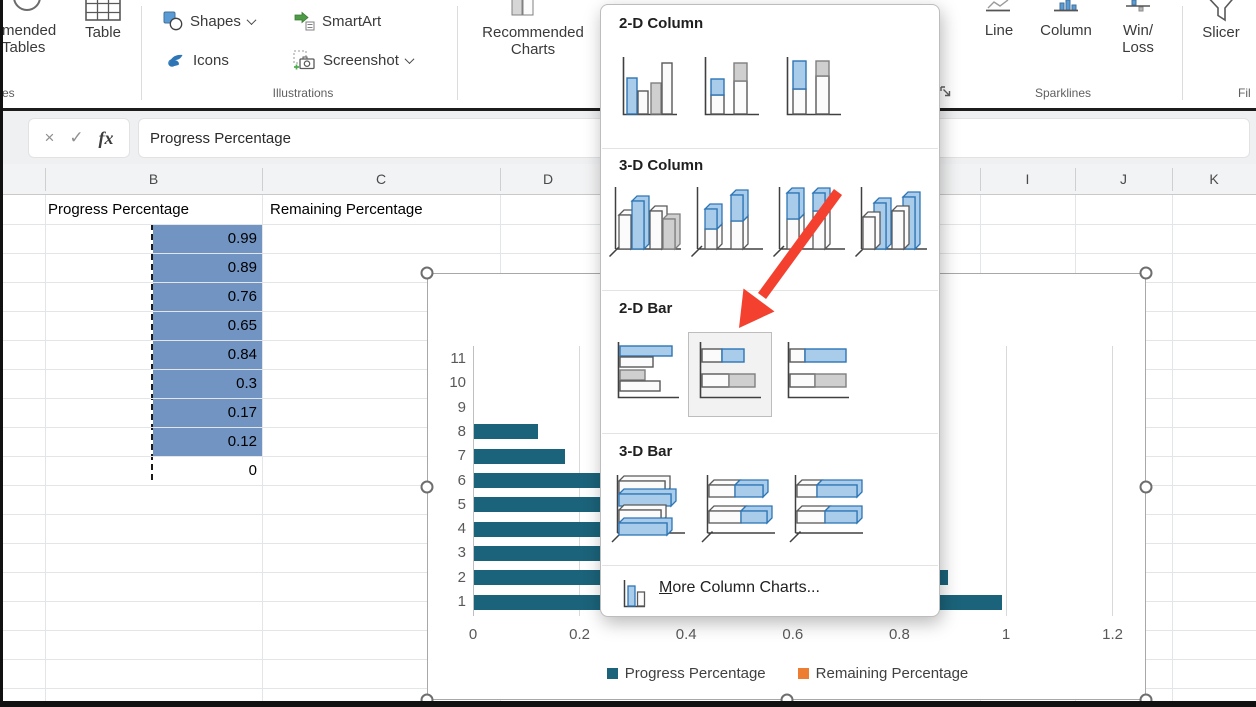  What do you see at coordinates (473, 634) in the screenshot?
I see `x-axis-tick-label: 0` at bounding box center [473, 634].